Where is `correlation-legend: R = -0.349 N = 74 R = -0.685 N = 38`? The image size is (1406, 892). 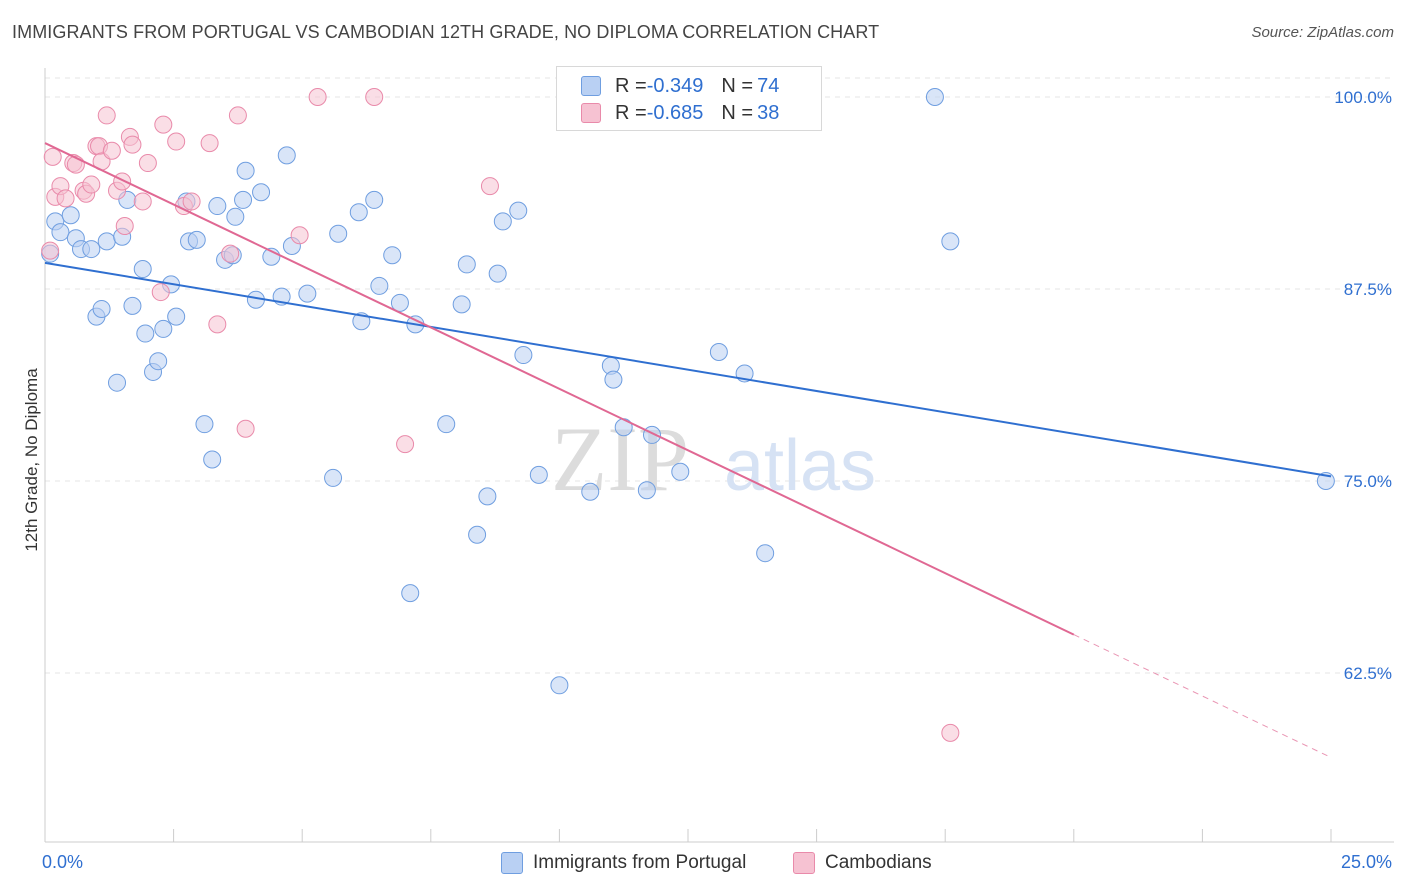 correlation-legend: R = -0.349 N = 74 R = -0.685 N = 38 is located at coordinates (689, 98).